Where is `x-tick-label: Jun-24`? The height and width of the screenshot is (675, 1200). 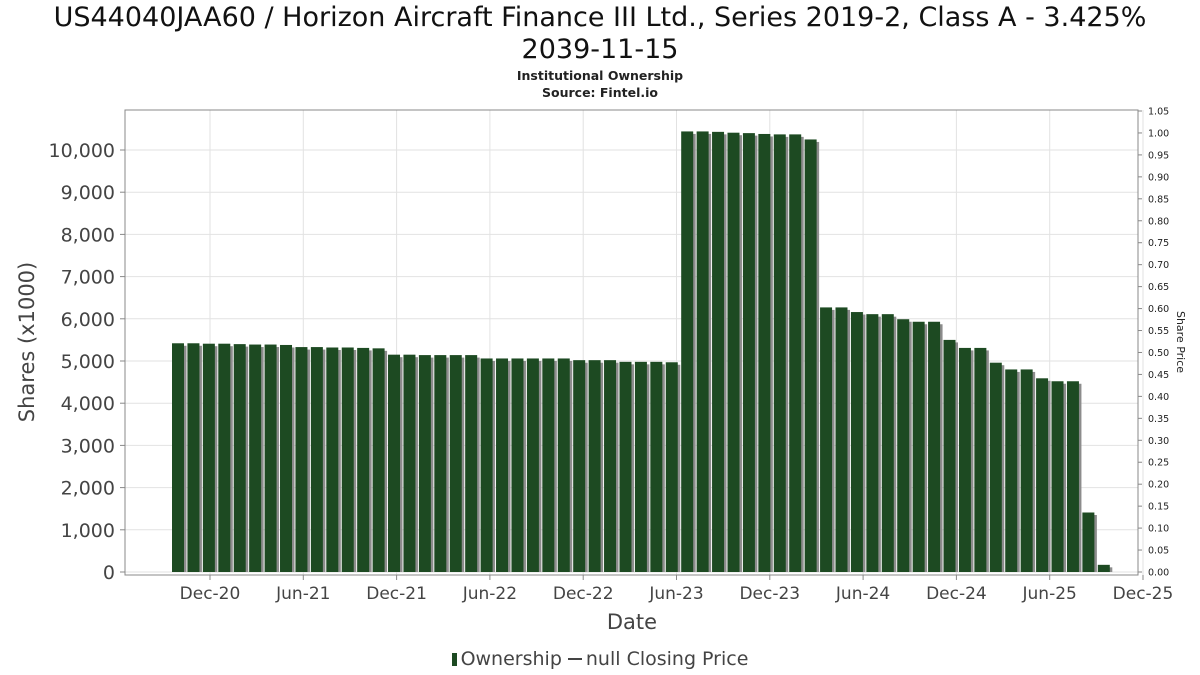 x-tick-label: Jun-24 is located at coordinates (862, 594).